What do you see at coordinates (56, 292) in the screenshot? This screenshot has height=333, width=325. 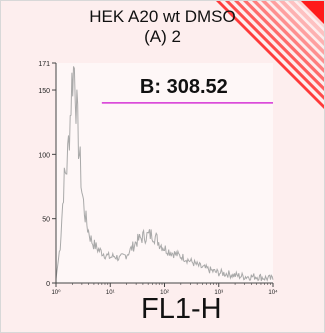 I see `x-tick-label: 10⁰` at bounding box center [56, 292].